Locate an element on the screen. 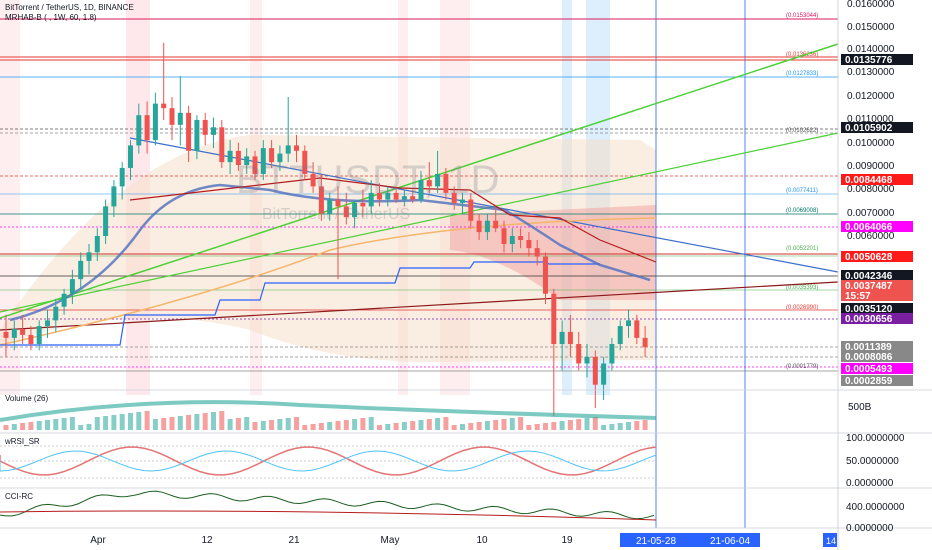 The height and width of the screenshot is (550, 932). cci-line is located at coordinates (327, 505).